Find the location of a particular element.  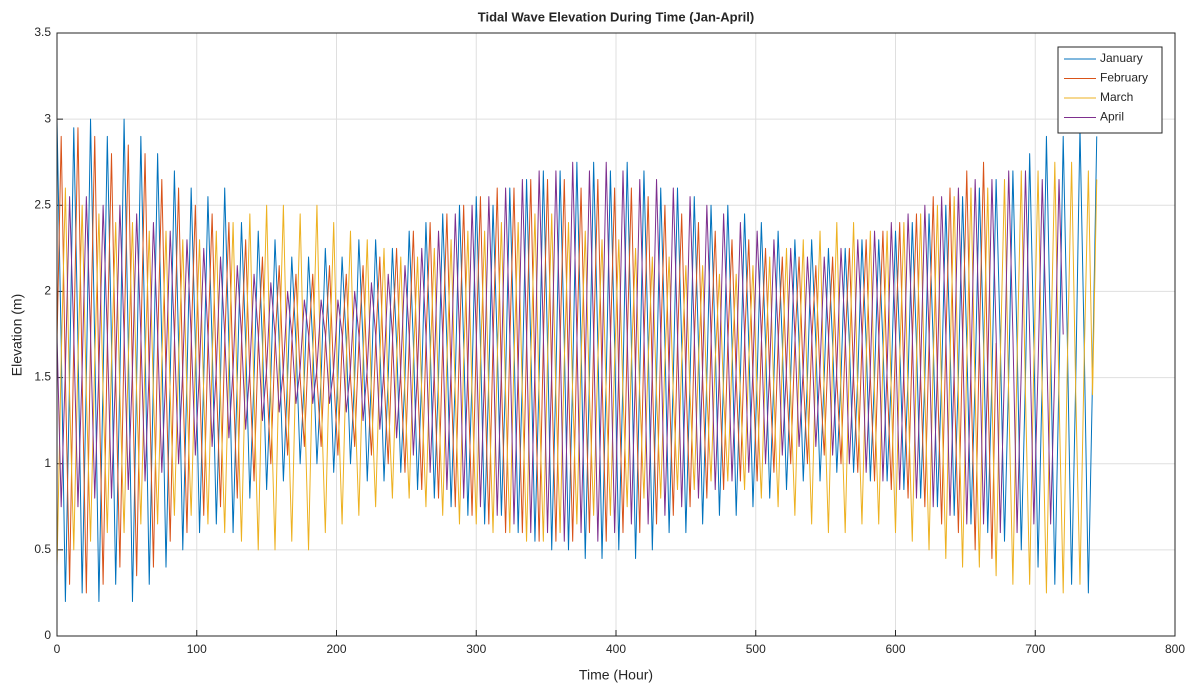

legend-label: March is located at coordinates (1116, 97).